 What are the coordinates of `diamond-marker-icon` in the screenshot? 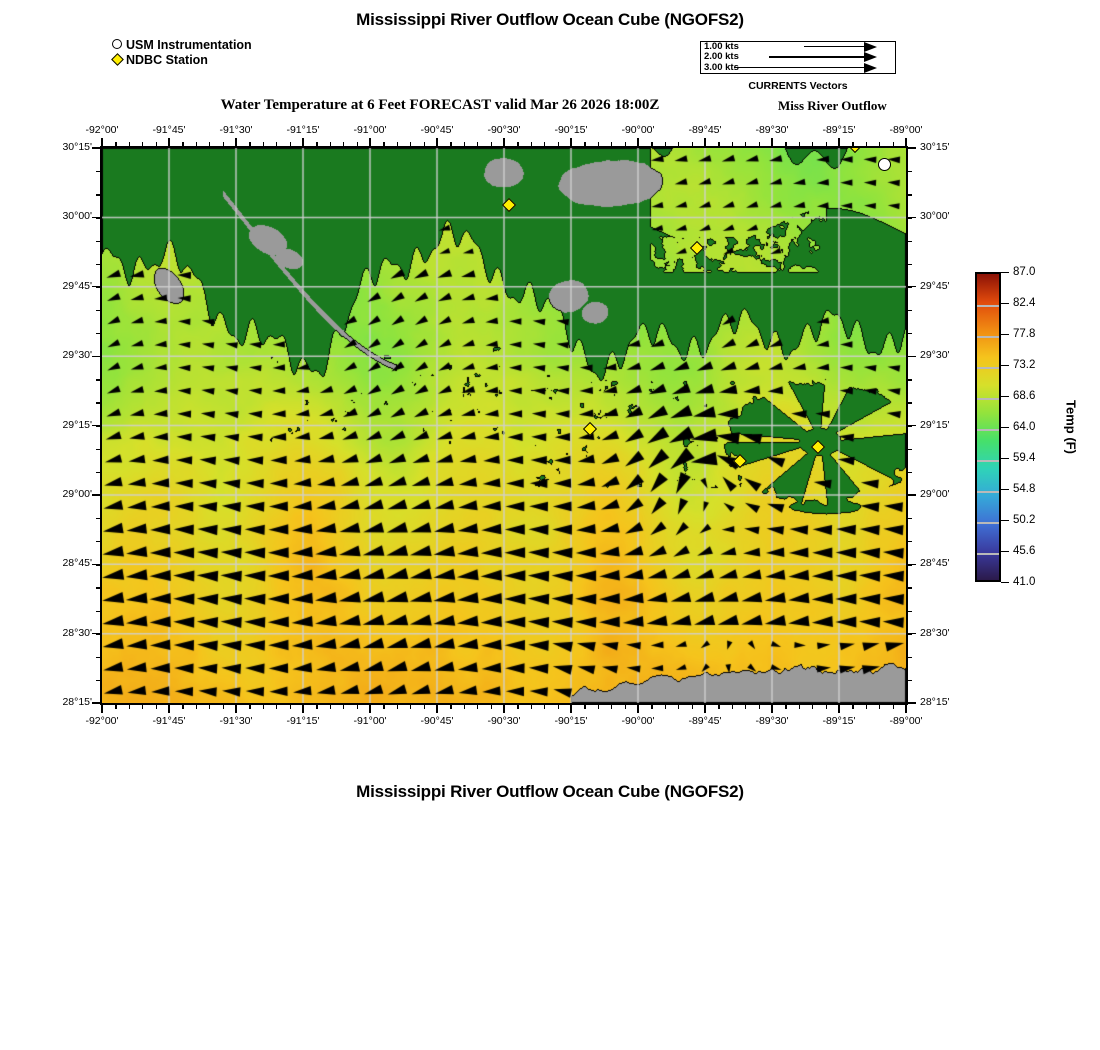 It's located at (118, 59).